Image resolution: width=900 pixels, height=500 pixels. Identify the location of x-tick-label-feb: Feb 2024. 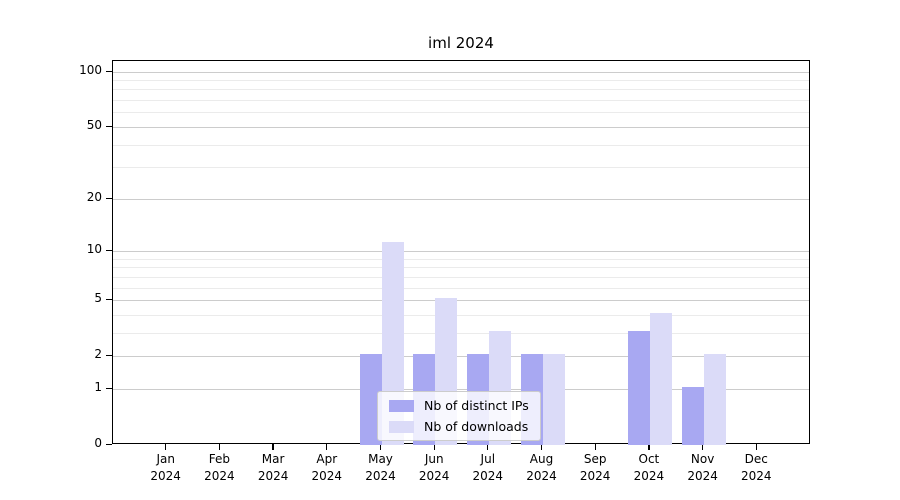
(219, 468).